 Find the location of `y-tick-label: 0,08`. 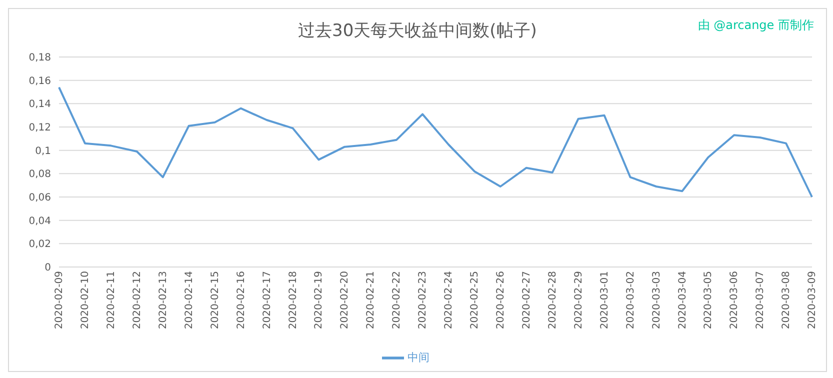

y-tick-label: 0,08 is located at coordinates (39, 174).